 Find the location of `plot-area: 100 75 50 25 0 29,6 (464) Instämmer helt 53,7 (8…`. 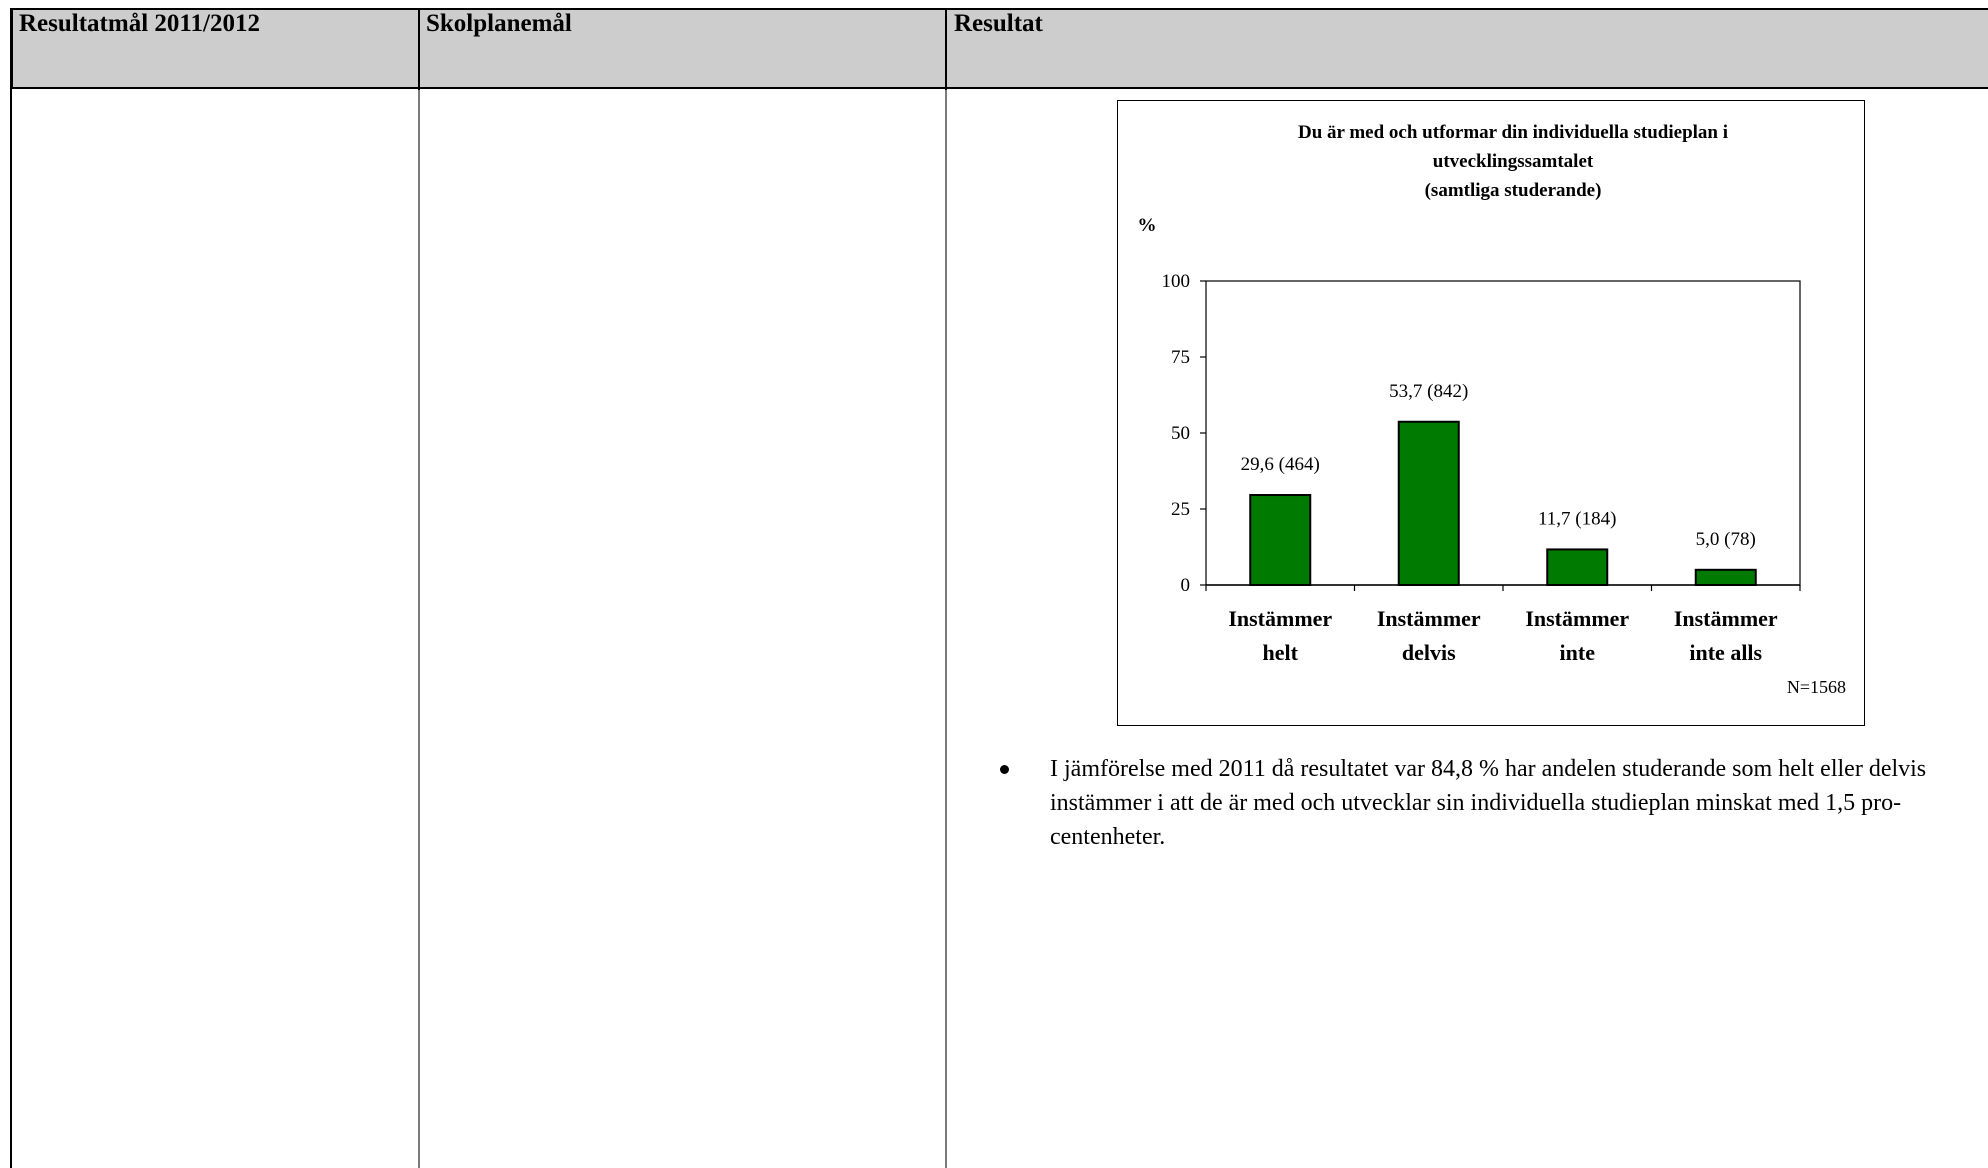

plot-area: 100 75 50 25 0 29,6 (464) Instämmer helt 53,7 (8… is located at coordinates (1481, 468).